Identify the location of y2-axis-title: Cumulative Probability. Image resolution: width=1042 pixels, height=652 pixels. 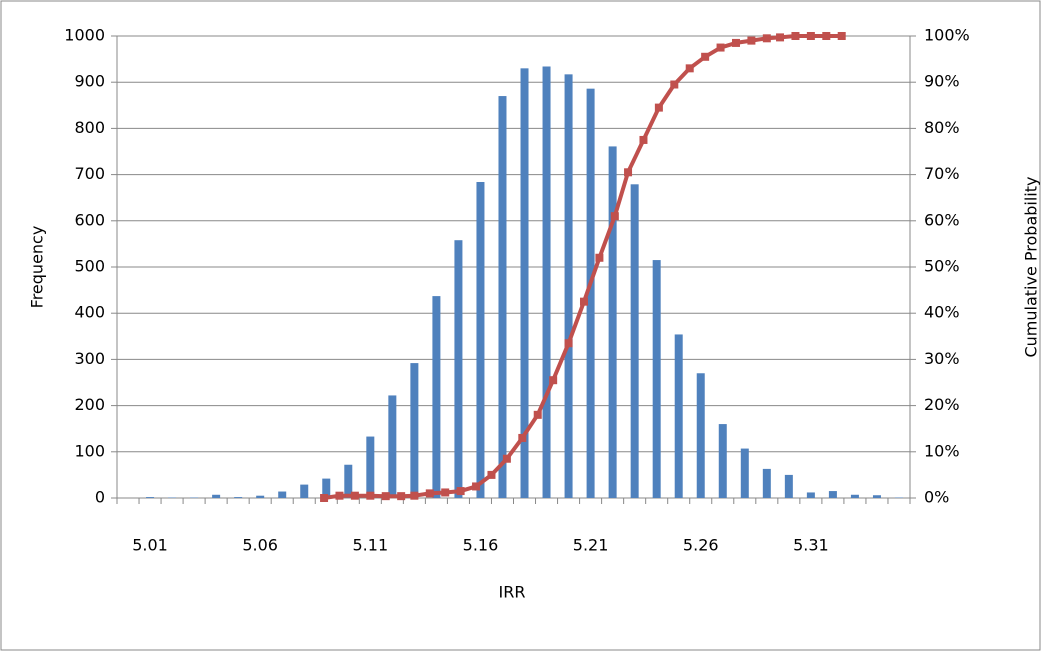
(1031, 267).